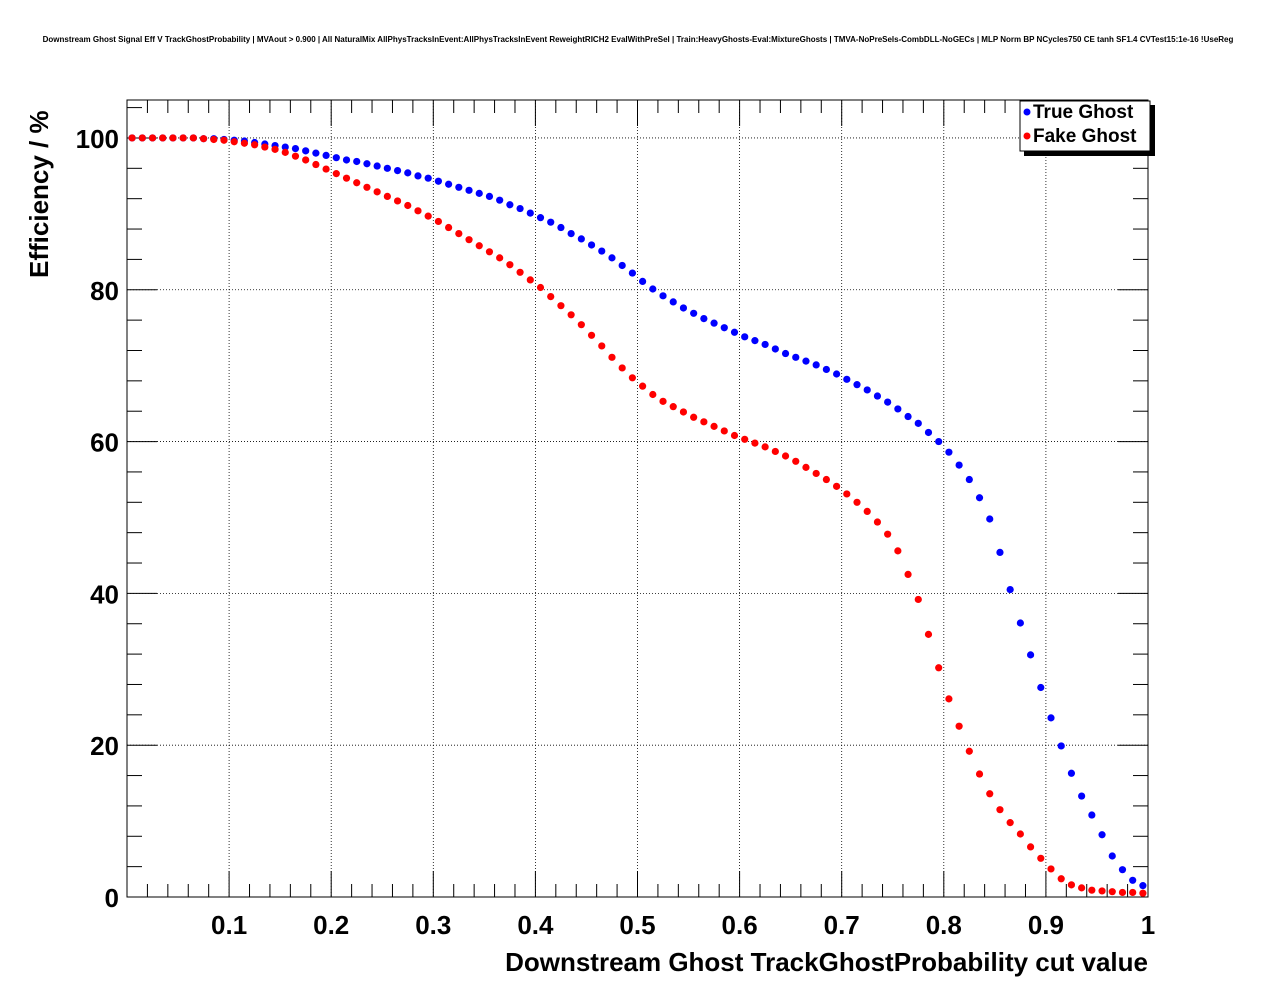  What do you see at coordinates (1046, 925) in the screenshot?
I see `x-tick-label: 0.9` at bounding box center [1046, 925].